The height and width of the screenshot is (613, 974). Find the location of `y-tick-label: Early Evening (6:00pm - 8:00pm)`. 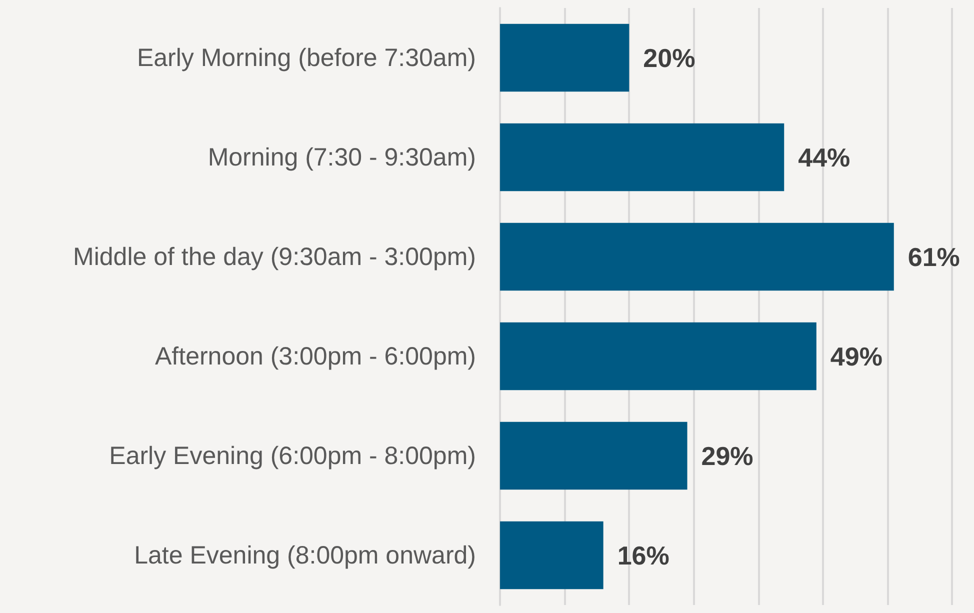

y-tick-label: Early Evening (6:00pm - 8:00pm) is located at coordinates (292, 456).